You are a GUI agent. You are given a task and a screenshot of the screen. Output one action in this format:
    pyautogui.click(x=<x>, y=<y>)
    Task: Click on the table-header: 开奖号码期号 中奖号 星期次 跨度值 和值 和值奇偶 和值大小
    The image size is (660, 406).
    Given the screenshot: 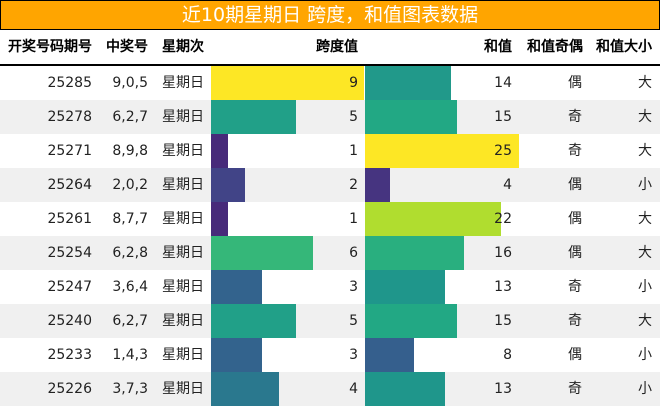 What is the action you would take?
    pyautogui.click(x=330, y=48)
    